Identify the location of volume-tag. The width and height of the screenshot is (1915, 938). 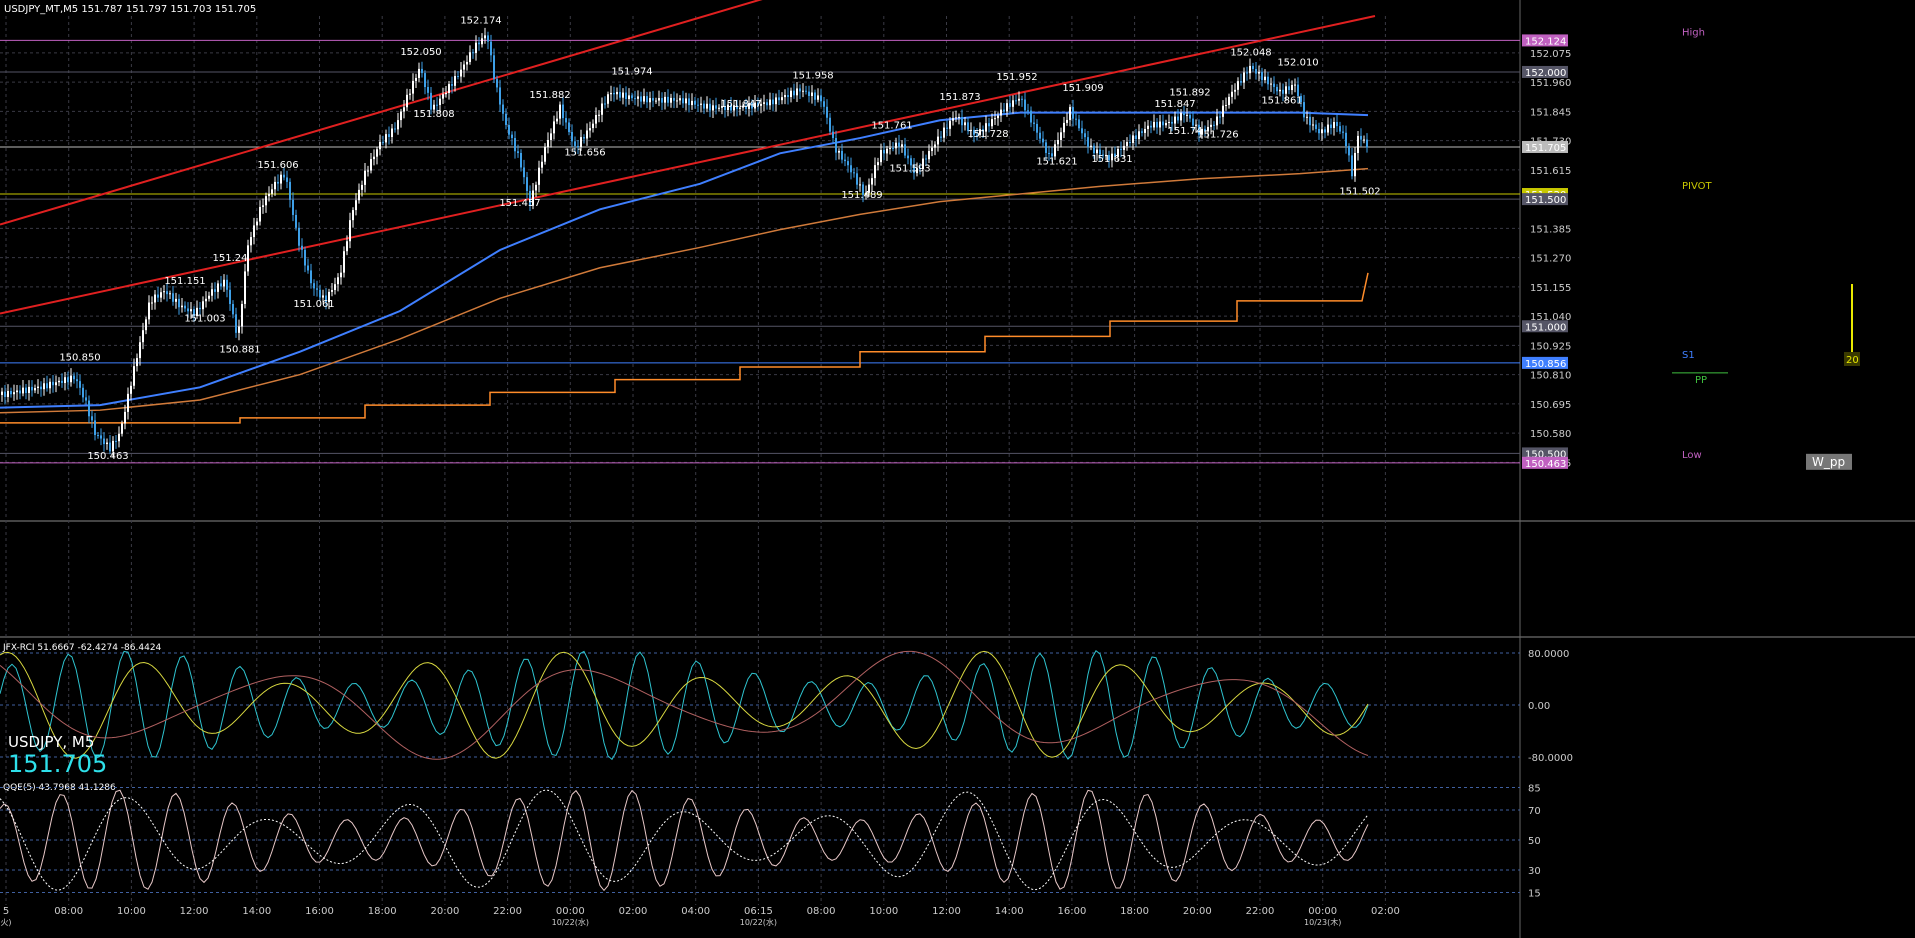
(1852, 359).